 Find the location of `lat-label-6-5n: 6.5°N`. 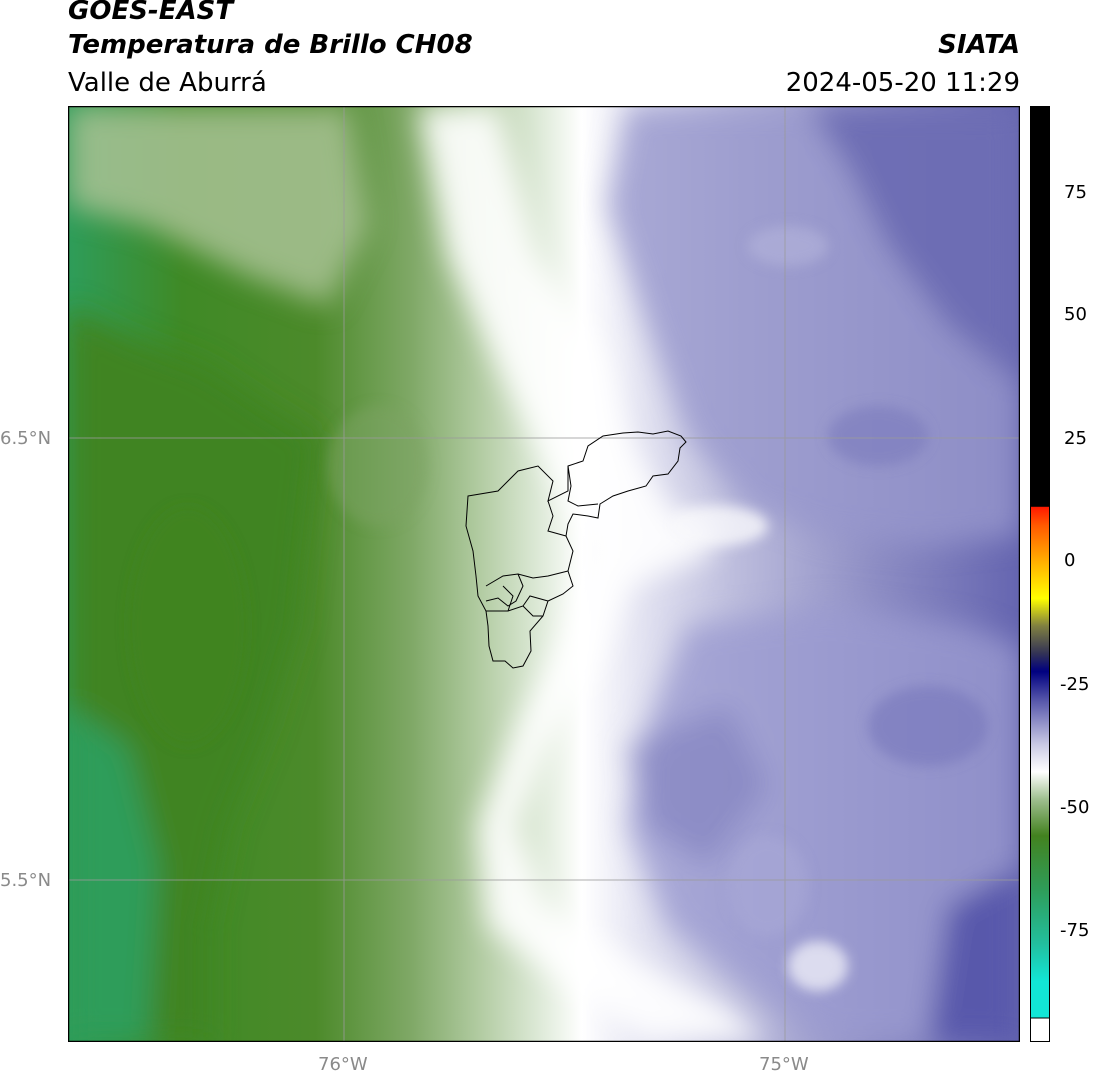

lat-label-6-5n: 6.5°N is located at coordinates (26, 438).